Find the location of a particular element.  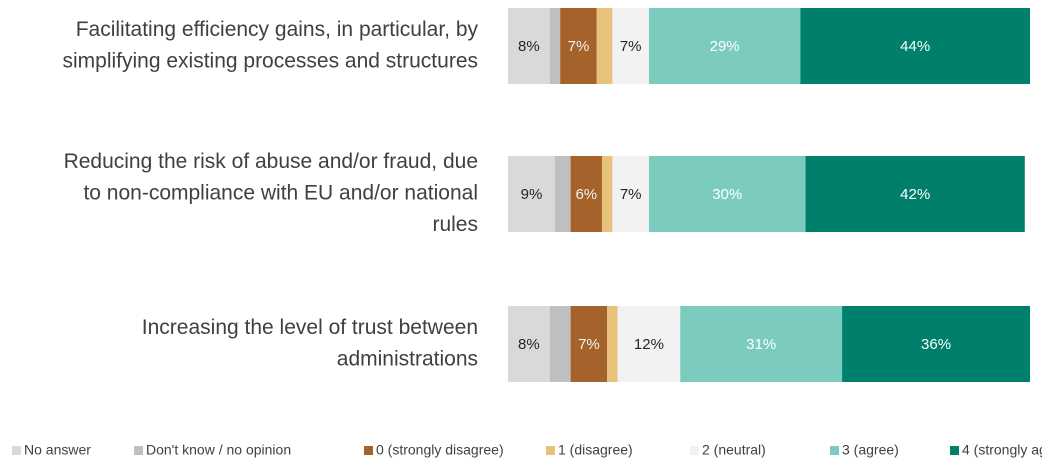

data-label: 12% is located at coordinates (649, 344).